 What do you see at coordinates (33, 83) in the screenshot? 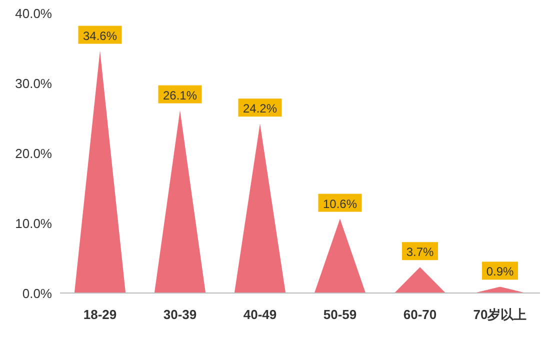
I see `y-tick-label: 30.0%` at bounding box center [33, 83].